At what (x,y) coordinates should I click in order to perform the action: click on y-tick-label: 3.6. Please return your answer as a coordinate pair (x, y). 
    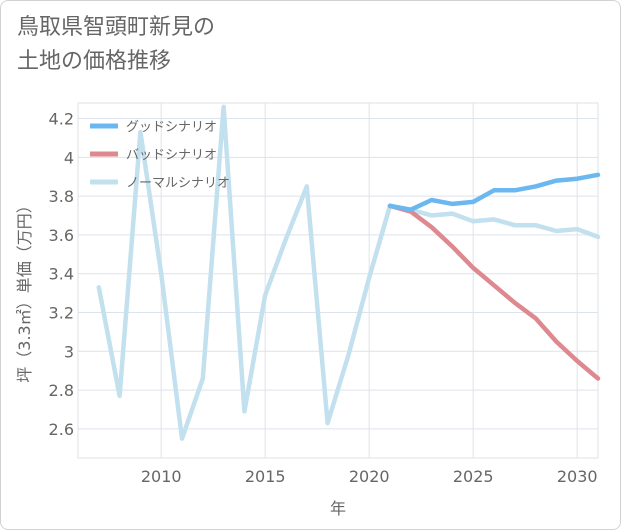
    Looking at the image, I should click on (61, 235).